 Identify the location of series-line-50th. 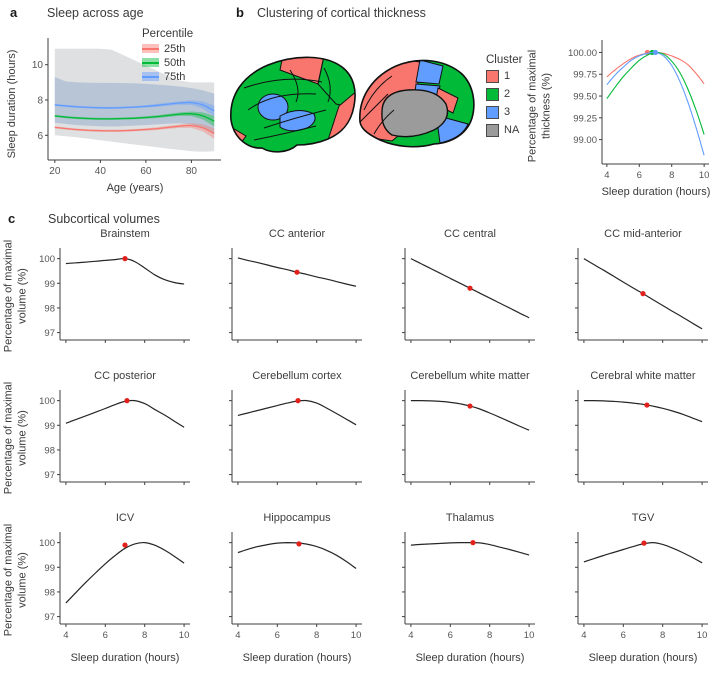
(134, 117).